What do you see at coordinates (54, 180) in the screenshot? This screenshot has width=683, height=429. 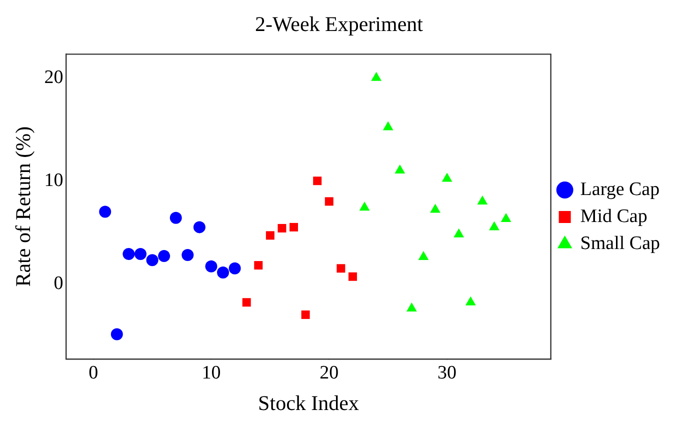 I see `y-tick-label: 10` at bounding box center [54, 180].